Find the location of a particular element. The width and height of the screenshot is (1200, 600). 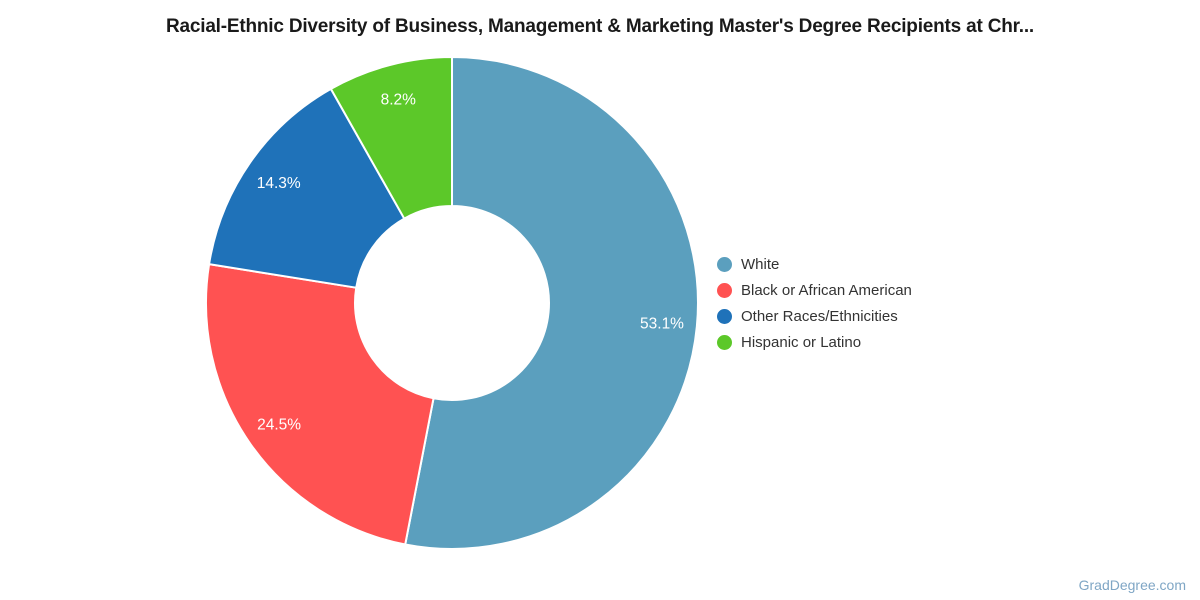

donut-slice-other-races-ethnicities is located at coordinates (307, 188).